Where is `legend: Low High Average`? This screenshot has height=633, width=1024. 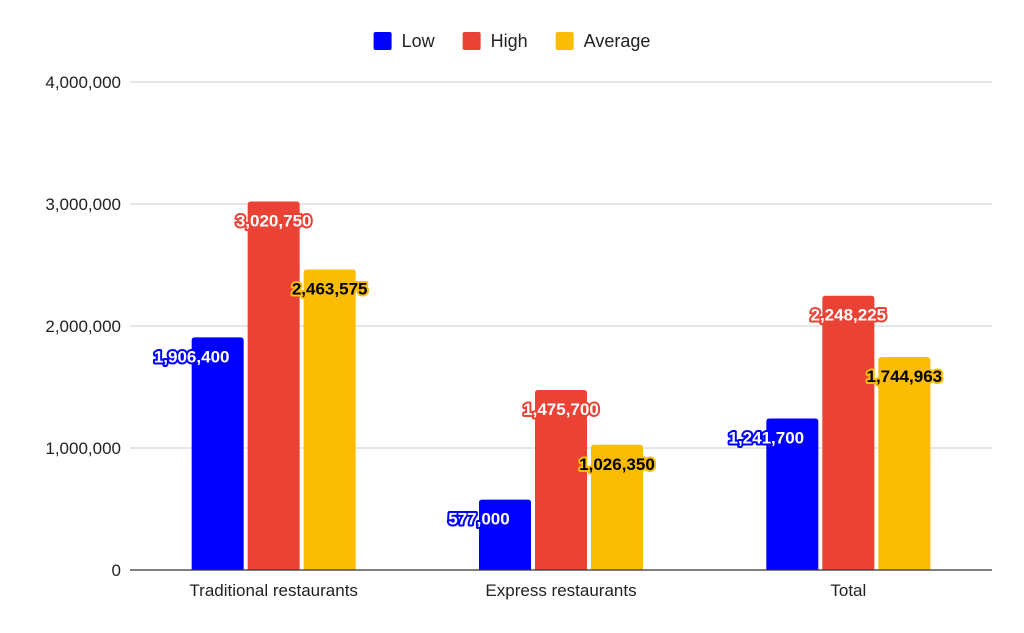 legend: Low High Average is located at coordinates (512, 41).